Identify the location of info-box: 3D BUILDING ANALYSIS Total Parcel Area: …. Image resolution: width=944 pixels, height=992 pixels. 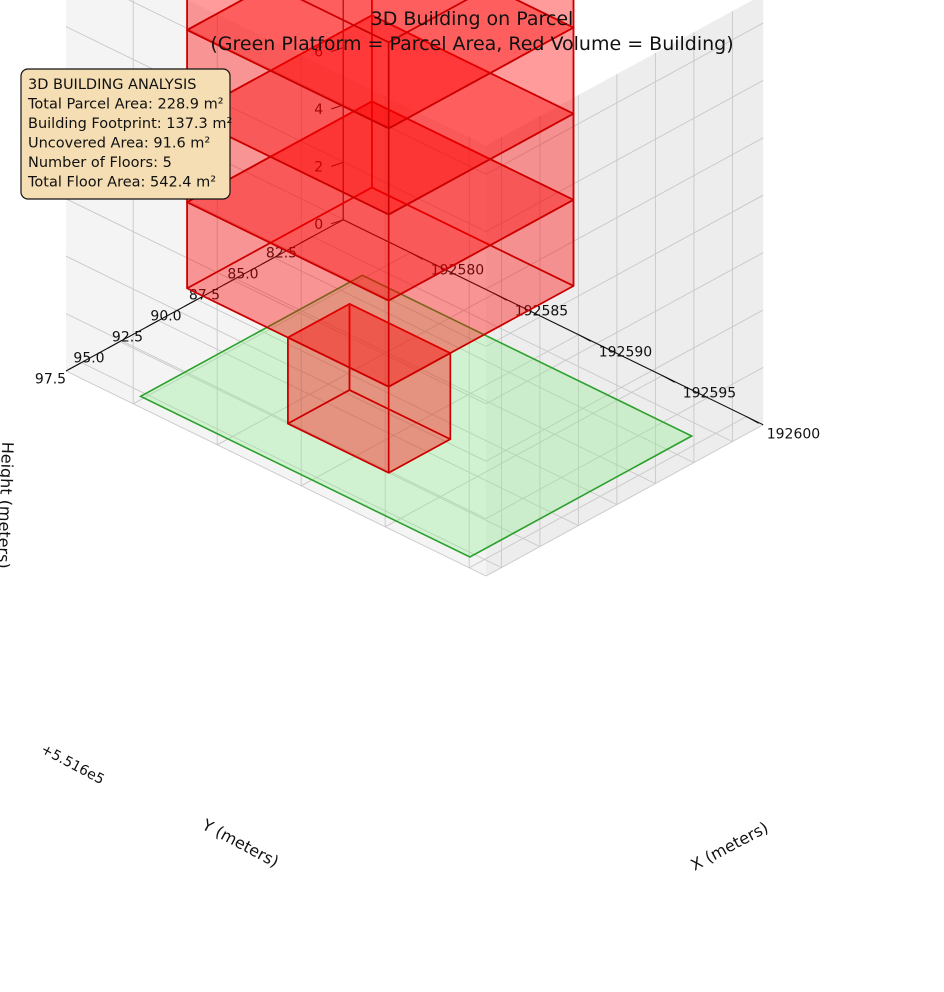
(126, 134).